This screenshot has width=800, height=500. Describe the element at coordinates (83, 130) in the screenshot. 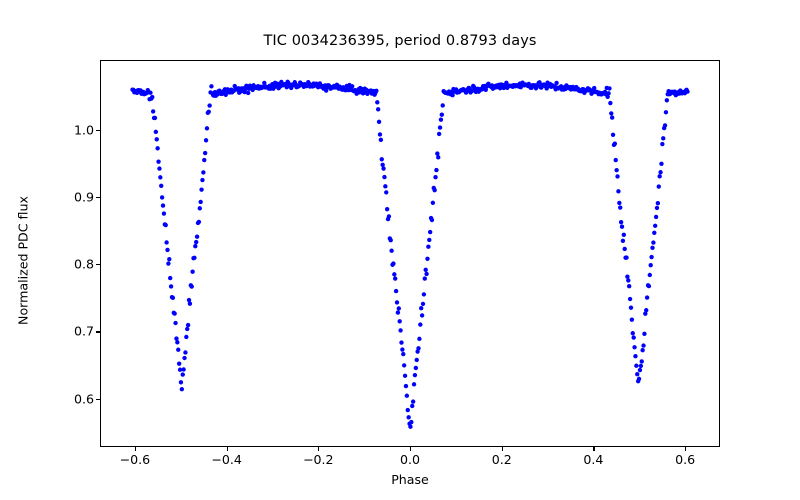

I see `y-tick-label: 1.0` at that location.